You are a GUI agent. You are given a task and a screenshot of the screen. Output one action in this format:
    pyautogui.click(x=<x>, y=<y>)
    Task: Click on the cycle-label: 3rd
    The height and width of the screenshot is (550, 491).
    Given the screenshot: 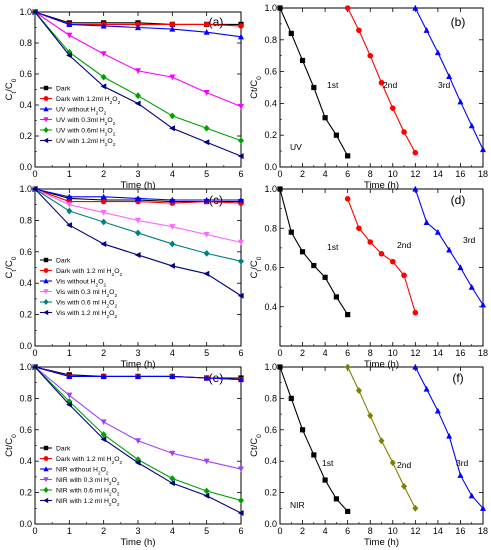 What is the action you would take?
    pyautogui.click(x=444, y=85)
    